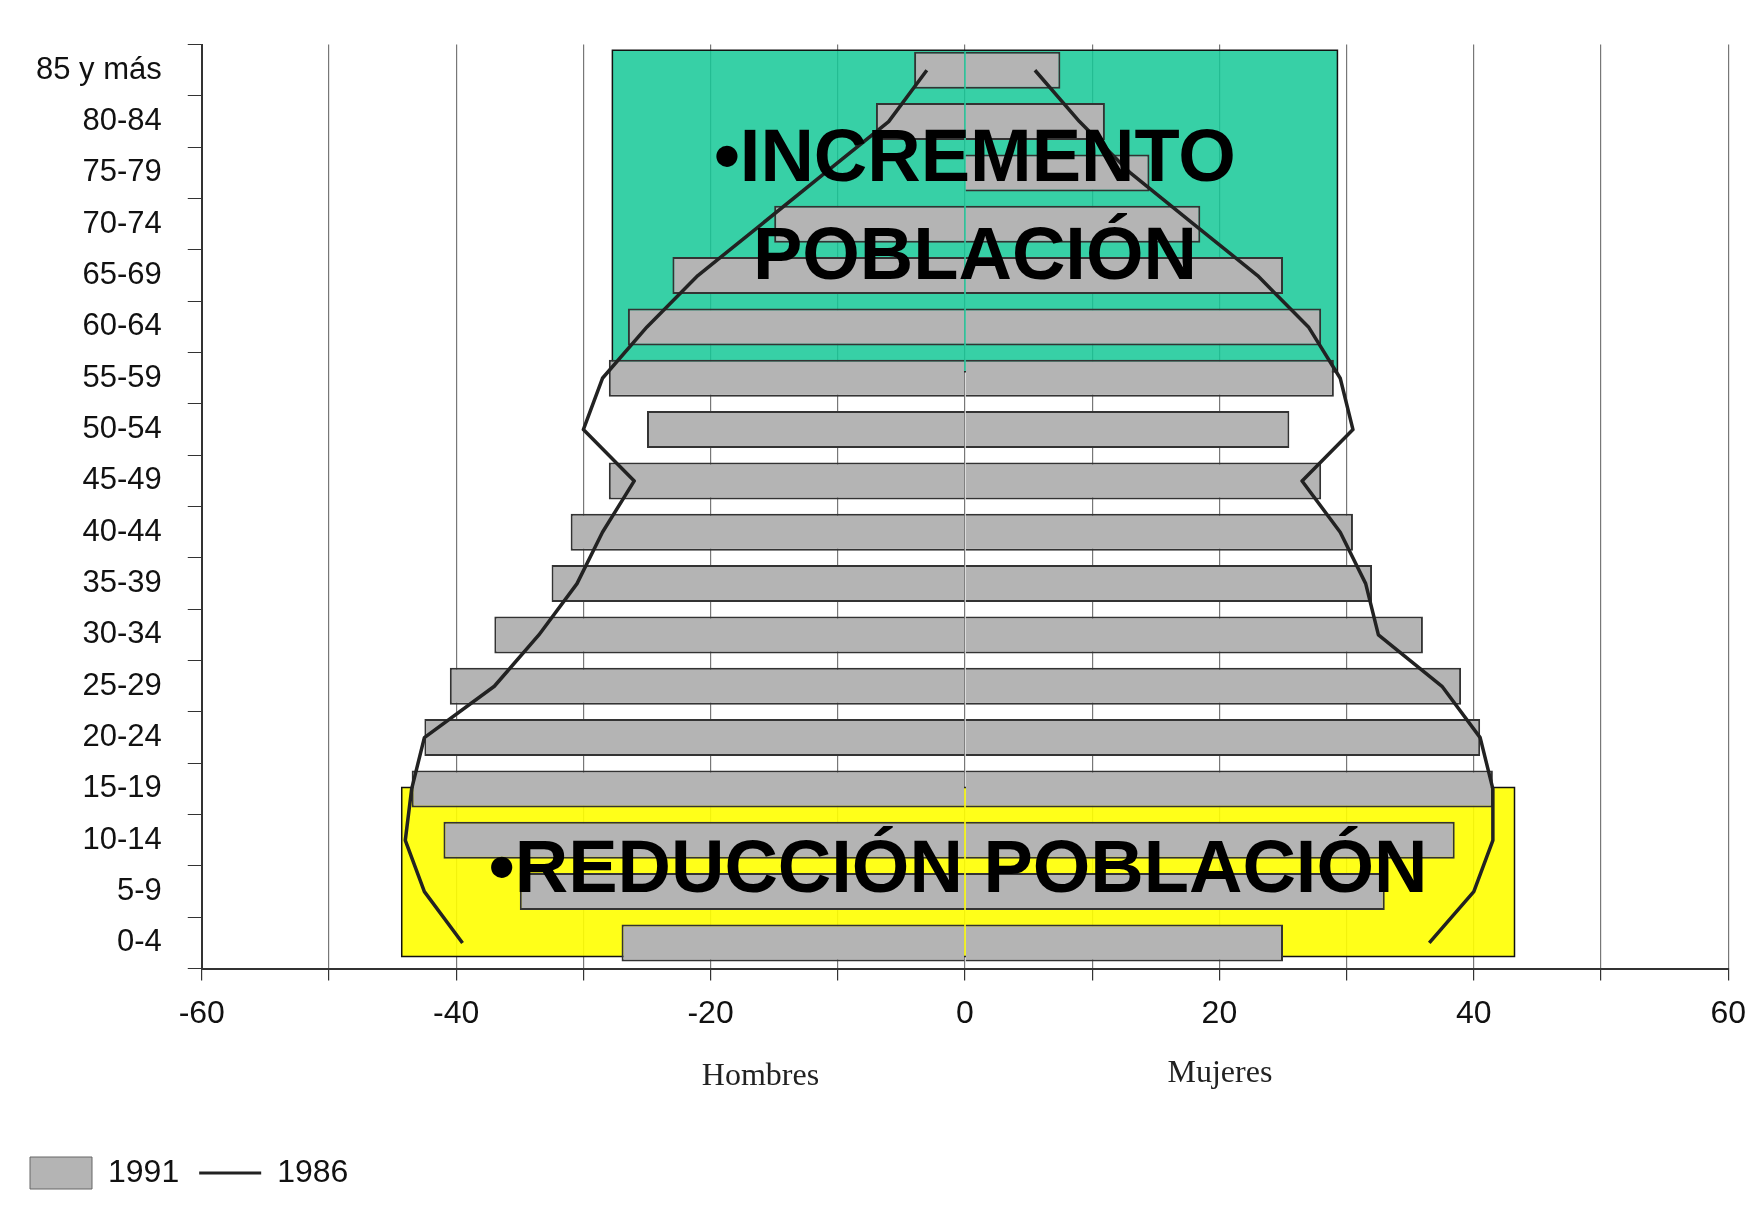 This screenshot has width=1760, height=1209. What do you see at coordinates (122, 736) in the screenshot?
I see `y-tick-label: 20-24` at bounding box center [122, 736].